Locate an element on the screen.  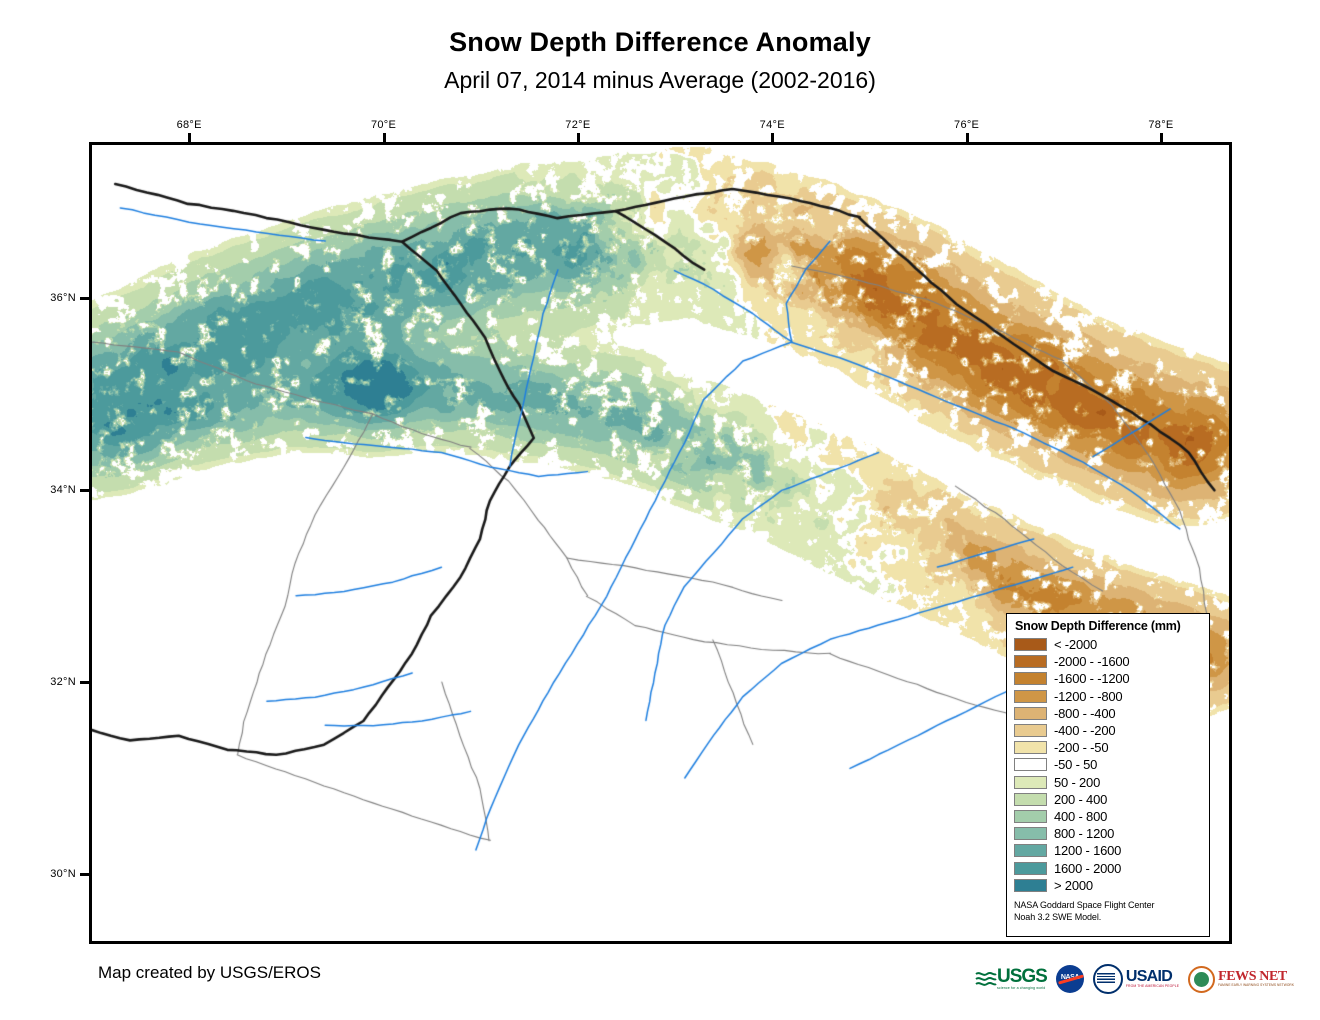
usgs-wave-icon is located at coordinates (986, 978).